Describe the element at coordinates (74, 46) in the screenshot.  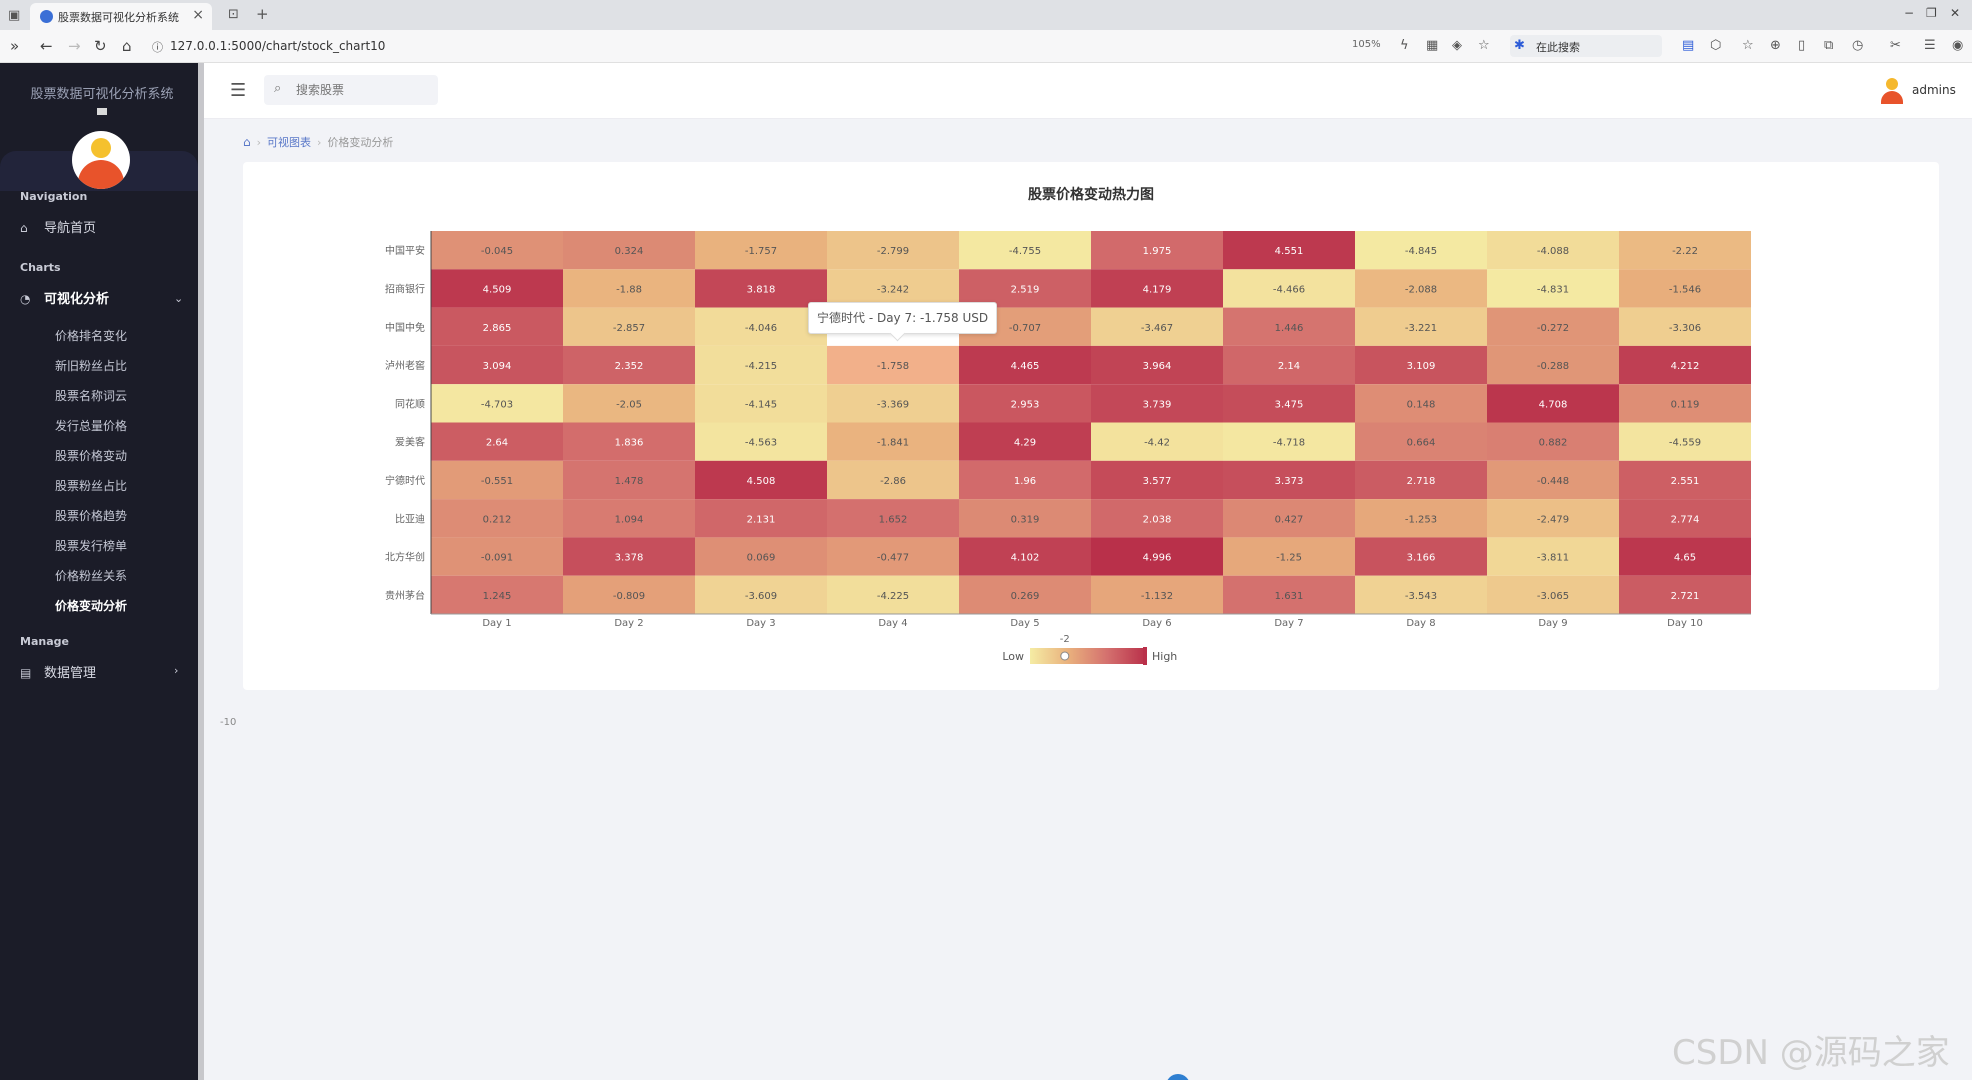
I see `forward-icon: →` at that location.